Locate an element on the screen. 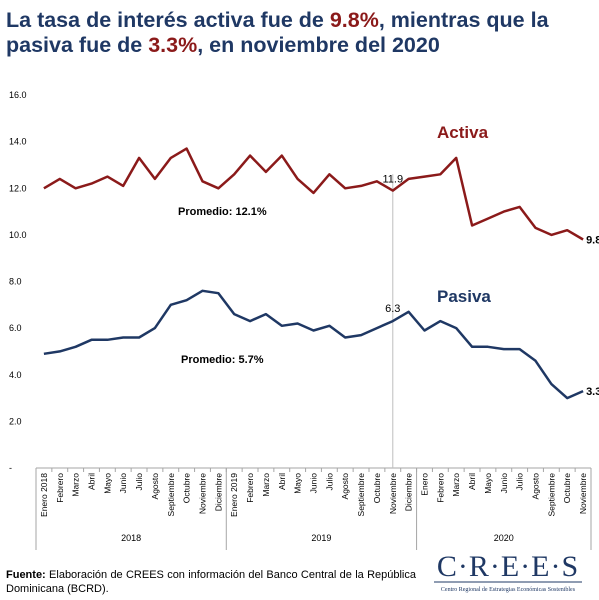 This screenshot has width=599, height=600. series-label-activa: Activa is located at coordinates (463, 132).